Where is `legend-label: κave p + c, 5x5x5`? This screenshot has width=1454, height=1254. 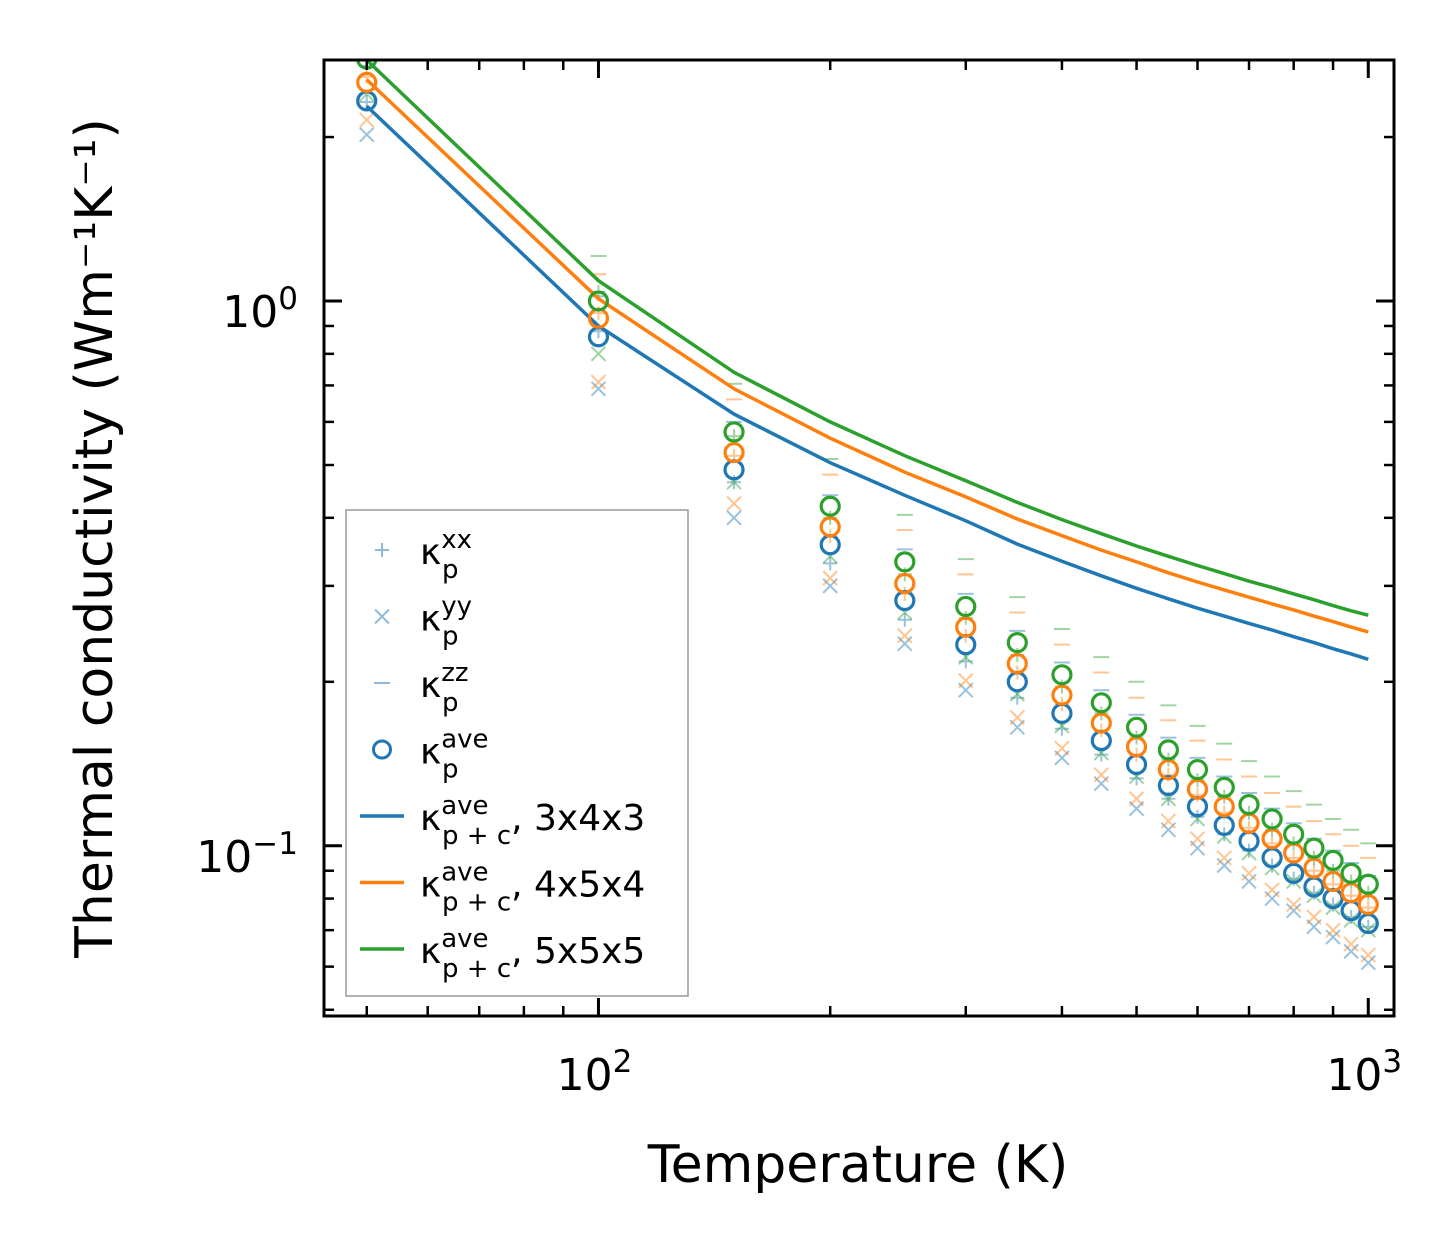
legend-label: κave p + c, 5x5x5 is located at coordinates (532, 954).